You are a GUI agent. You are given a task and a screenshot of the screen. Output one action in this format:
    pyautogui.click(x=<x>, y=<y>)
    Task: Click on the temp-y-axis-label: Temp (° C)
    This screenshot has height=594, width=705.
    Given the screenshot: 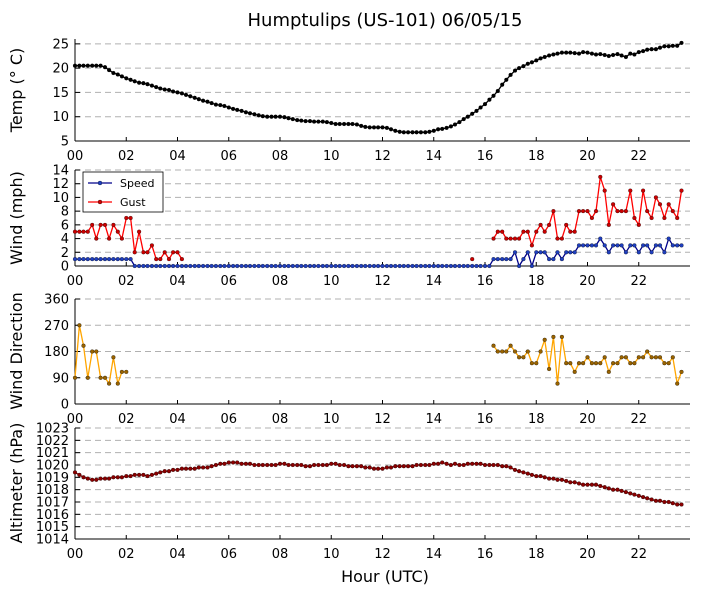 What is the action you would take?
    pyautogui.click(x=16, y=90)
    